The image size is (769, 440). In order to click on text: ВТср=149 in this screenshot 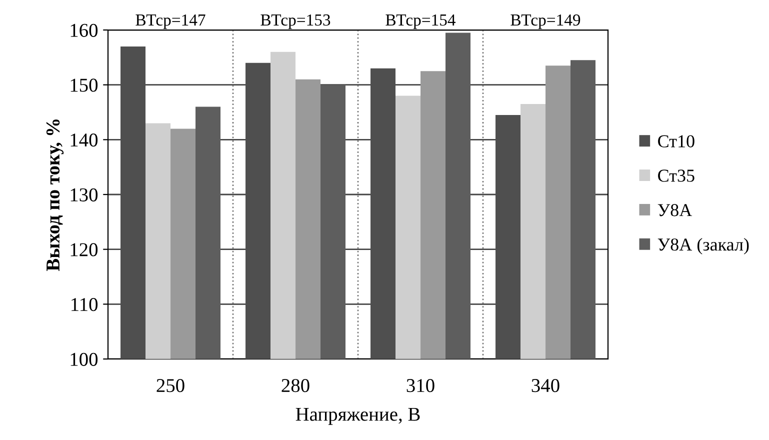, I will do `click(545, 22)`.